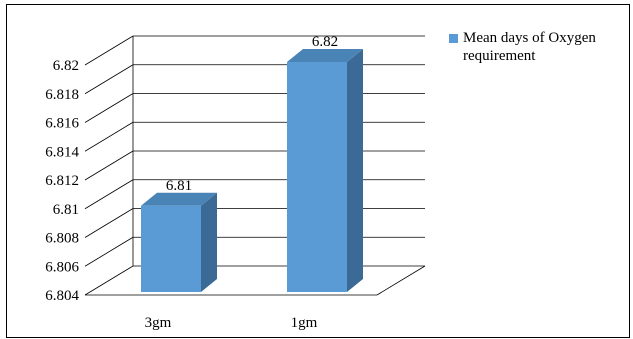 This screenshot has height=339, width=633. Describe the element at coordinates (158, 323) in the screenshot. I see `x-category-label: 3gm` at that location.